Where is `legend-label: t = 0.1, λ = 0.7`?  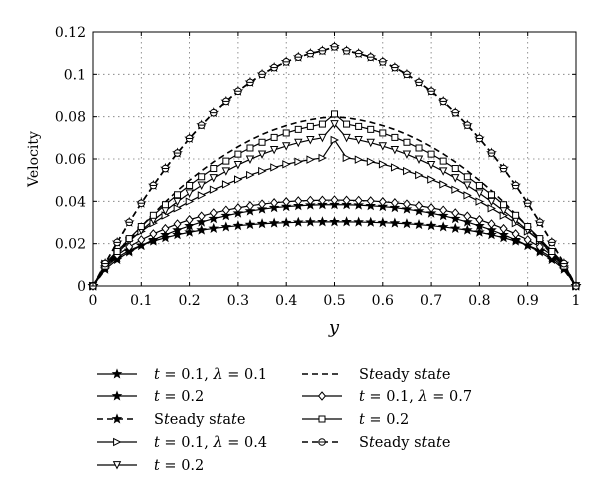
legend-label: t = 0.1, λ = 0.7 is located at coordinates (415, 397).